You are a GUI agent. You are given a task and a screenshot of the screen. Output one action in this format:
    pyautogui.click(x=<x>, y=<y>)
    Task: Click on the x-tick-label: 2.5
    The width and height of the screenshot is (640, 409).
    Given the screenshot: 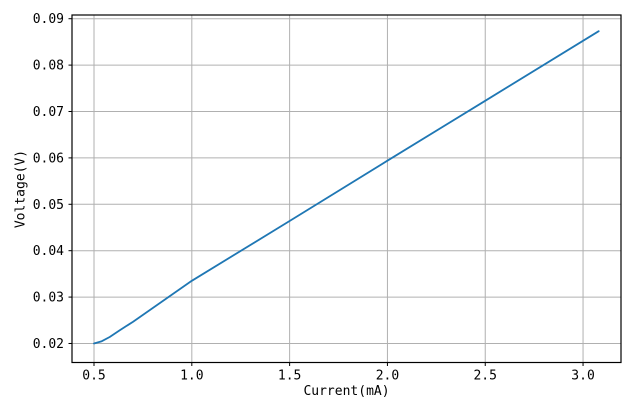 What is the action you would take?
    pyautogui.click(x=484, y=376)
    